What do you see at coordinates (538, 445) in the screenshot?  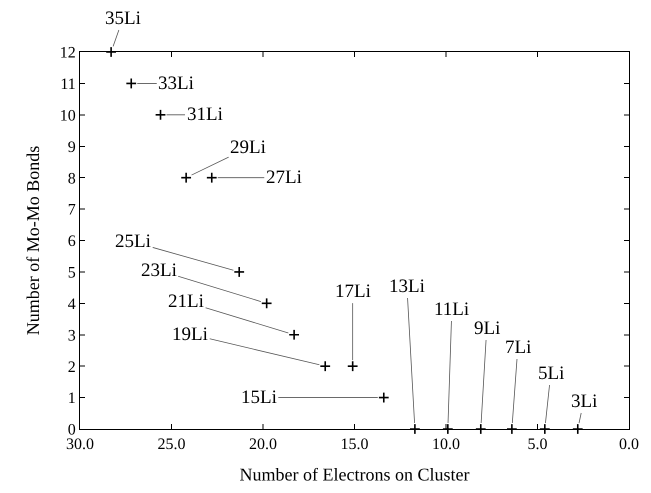 I see `x-tick-label: 5.0` at bounding box center [538, 445].